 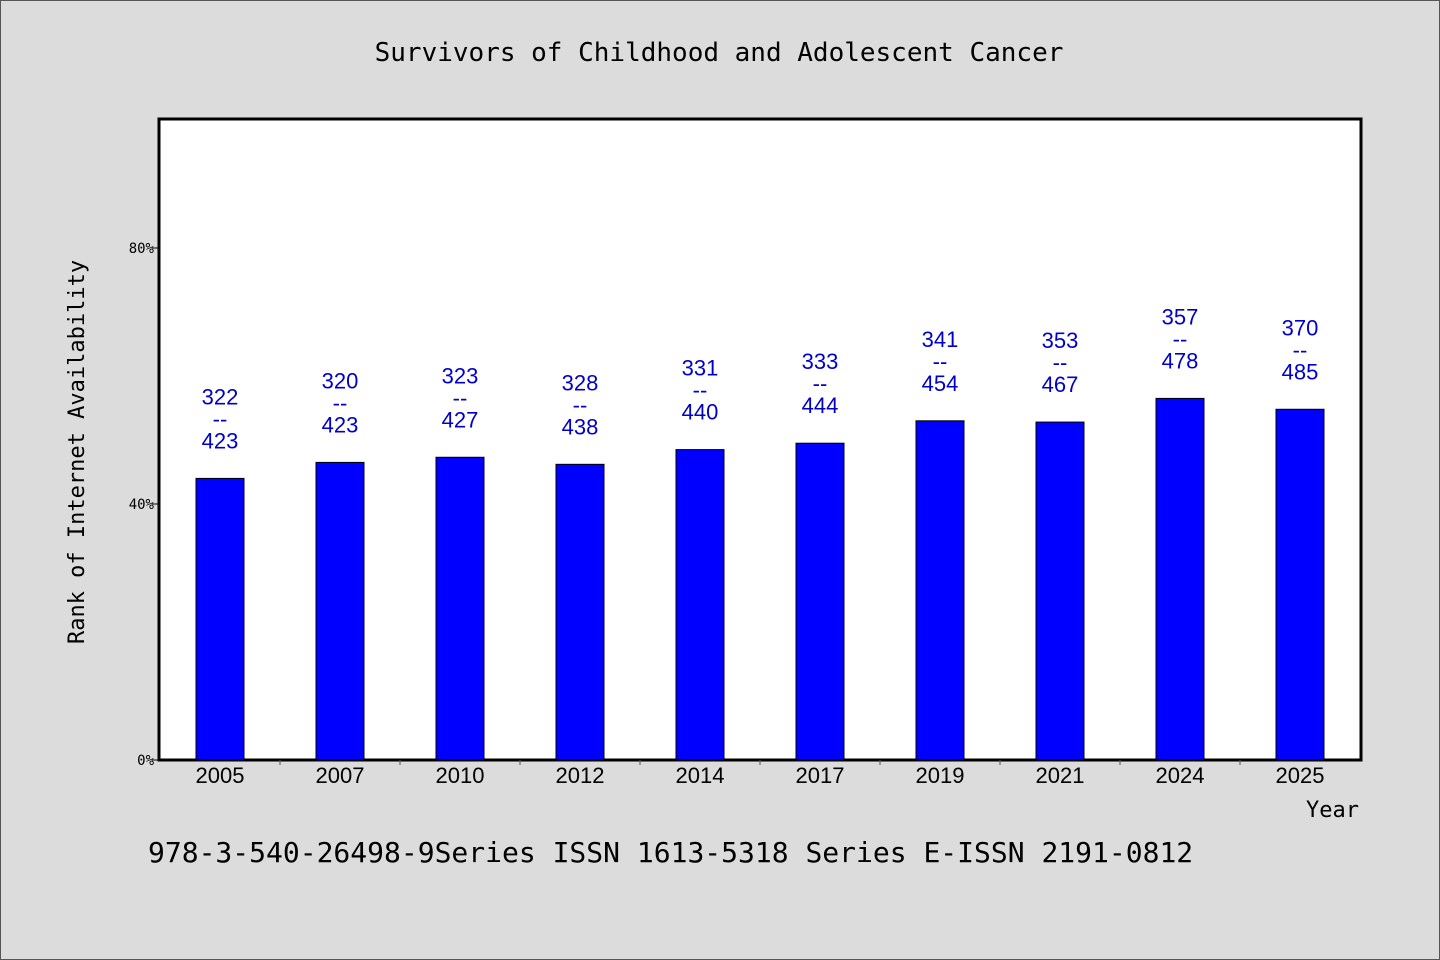 What do you see at coordinates (820, 601) in the screenshot?
I see `bar-2017` at bounding box center [820, 601].